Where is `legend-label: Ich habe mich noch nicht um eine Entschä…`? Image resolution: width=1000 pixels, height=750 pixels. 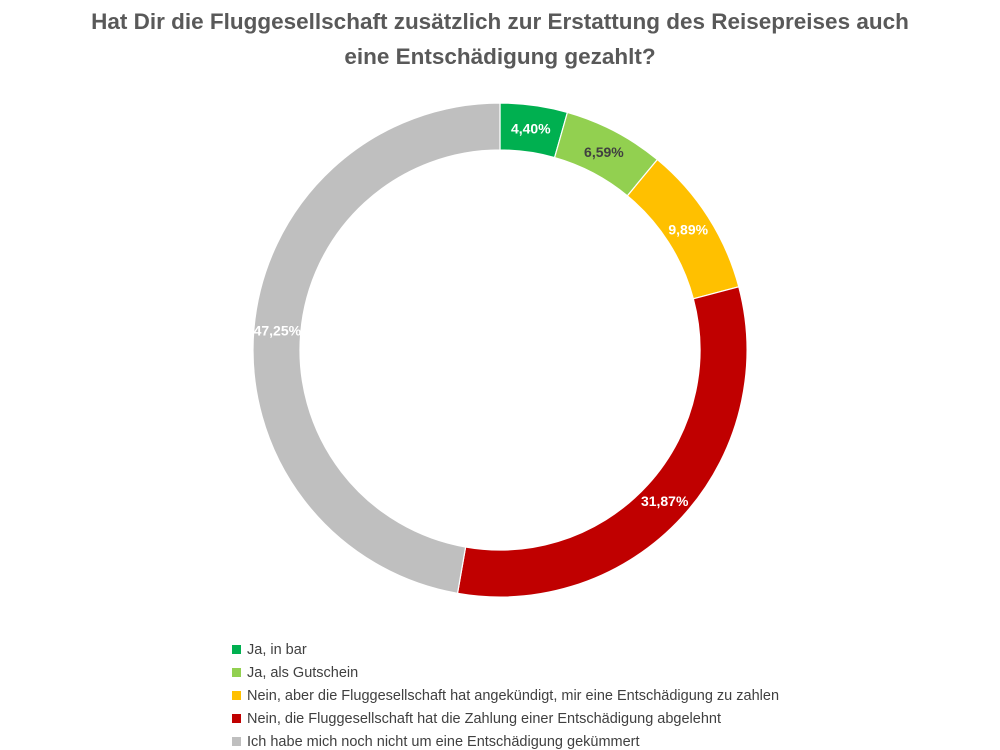
legend-label: Ich habe mich noch nicht um eine Entschä… is located at coordinates (443, 741).